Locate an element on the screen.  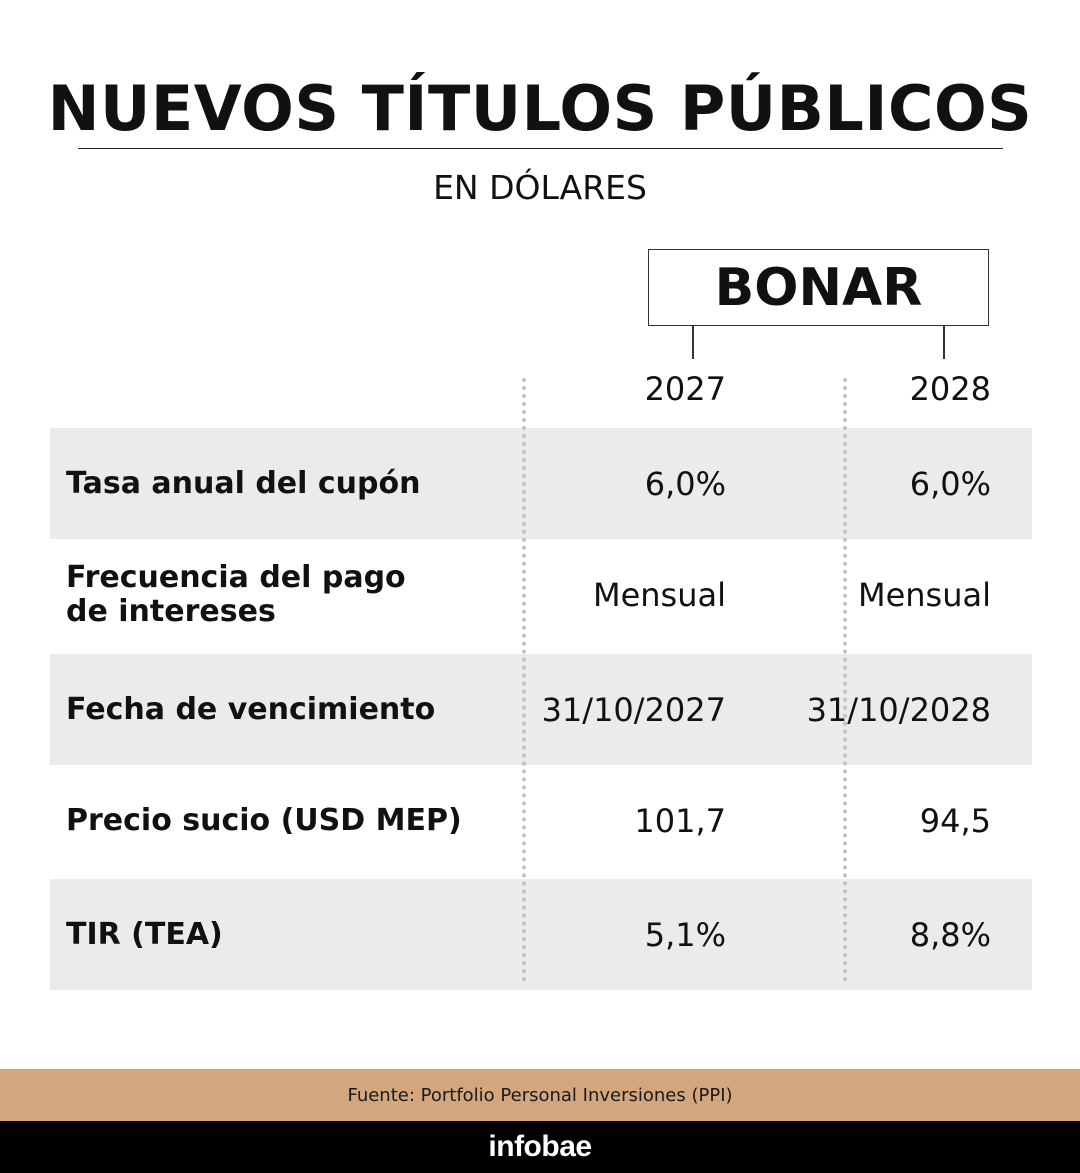
brand-logo: infobae is located at coordinates (540, 1146).